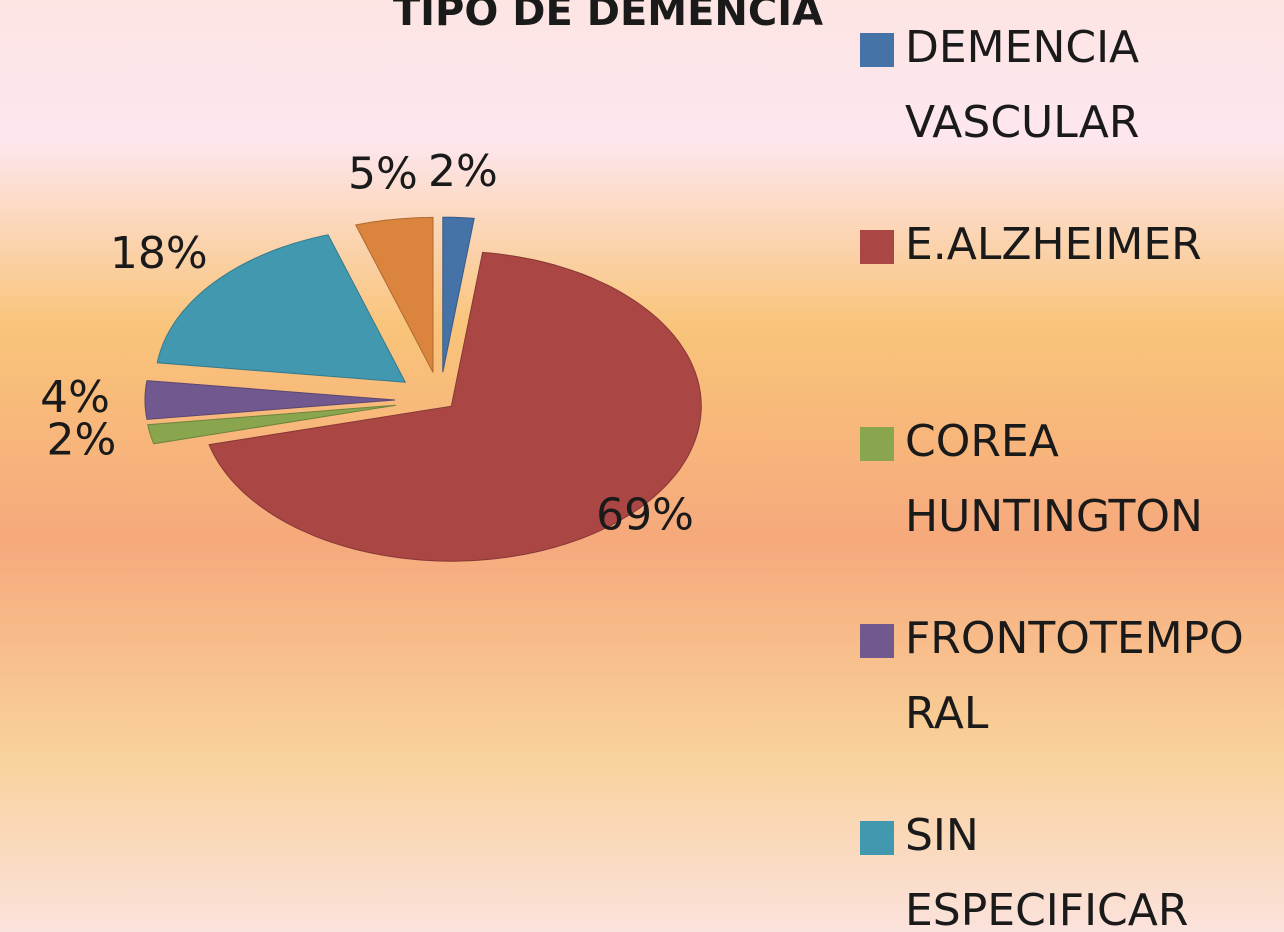 This screenshot has width=1284, height=932. Describe the element at coordinates (75, 397) in the screenshot. I see `data-label: 4%` at that location.